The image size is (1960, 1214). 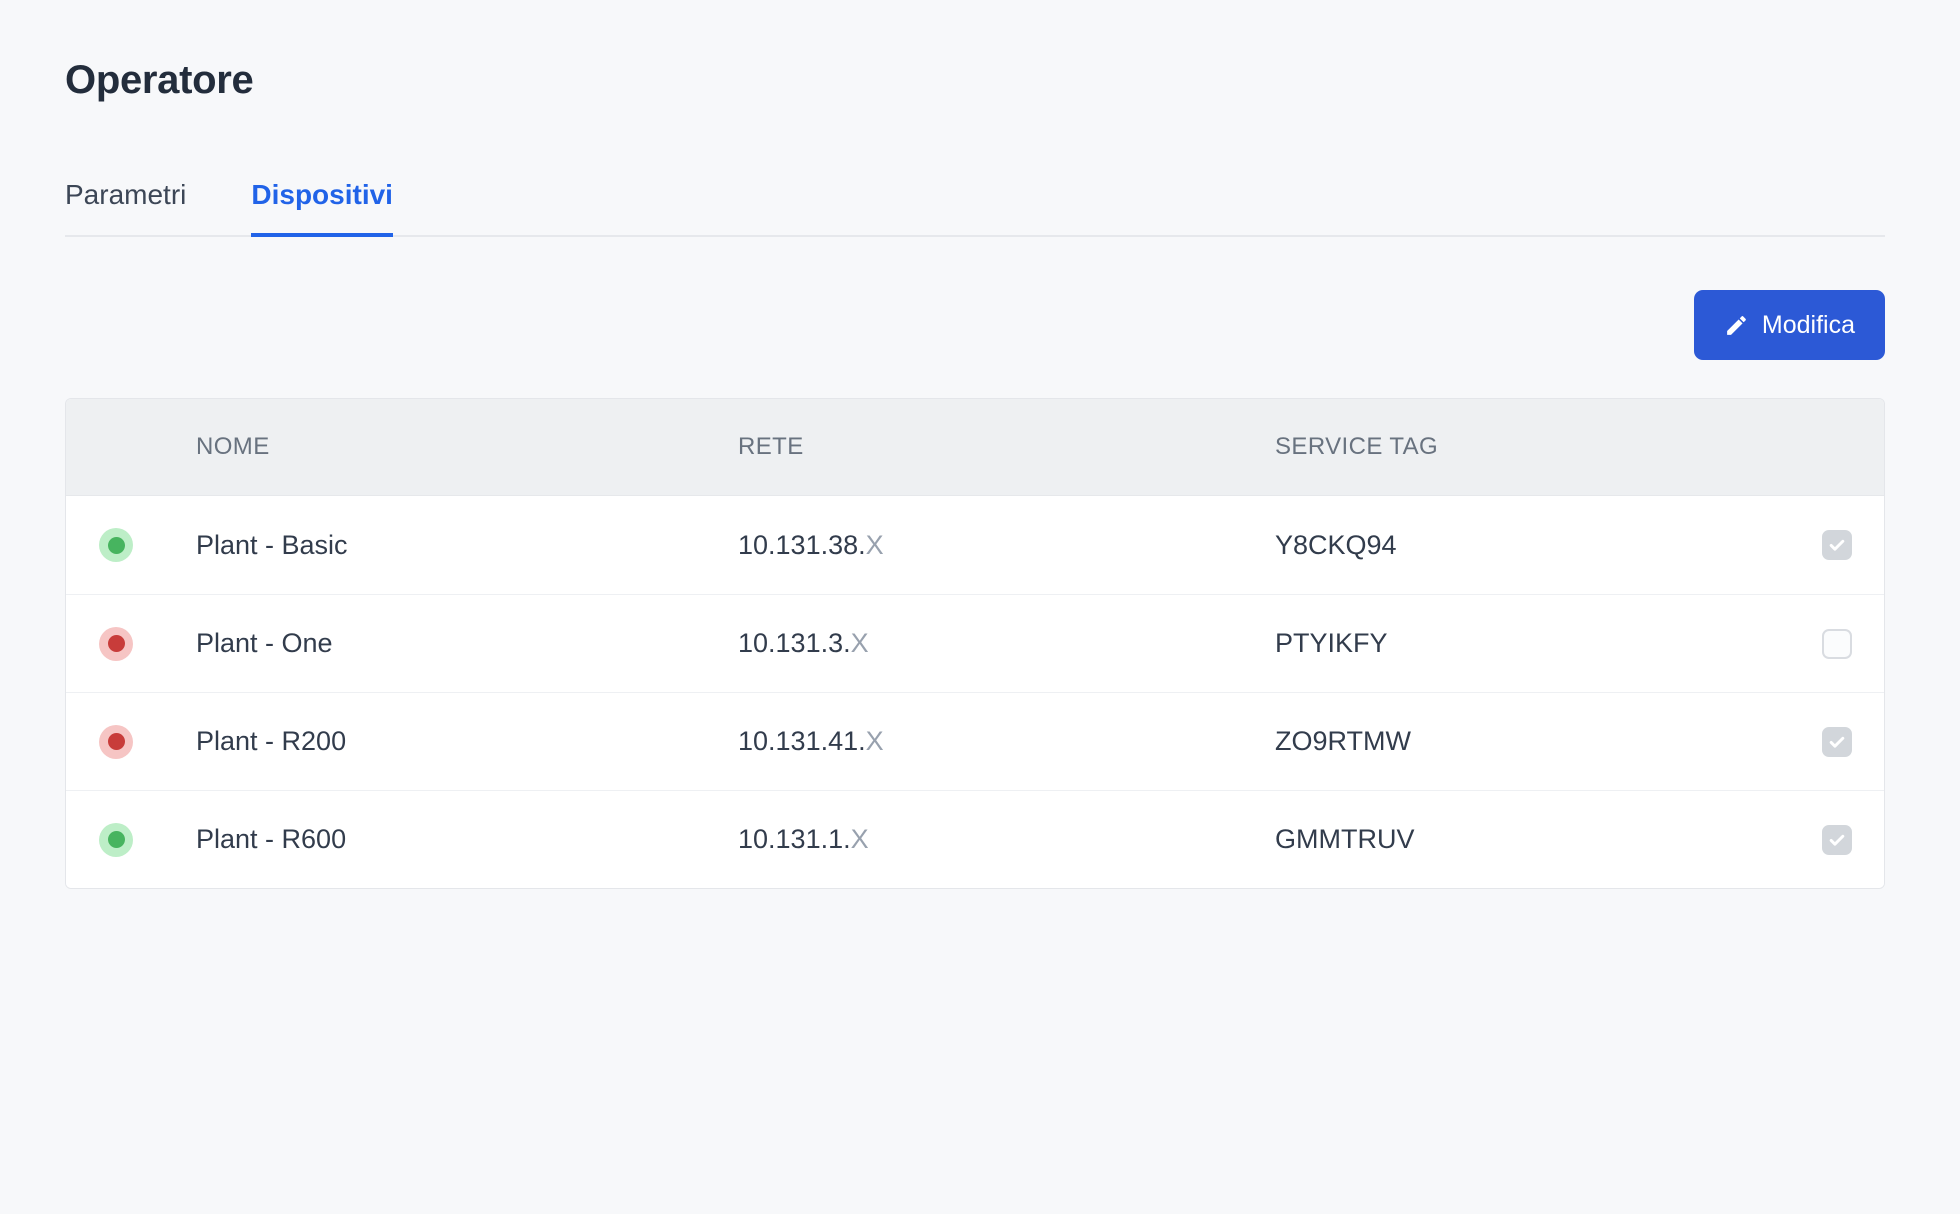 What do you see at coordinates (1006, 545) in the screenshot?
I see `network-address: 10.131.38.X` at bounding box center [1006, 545].